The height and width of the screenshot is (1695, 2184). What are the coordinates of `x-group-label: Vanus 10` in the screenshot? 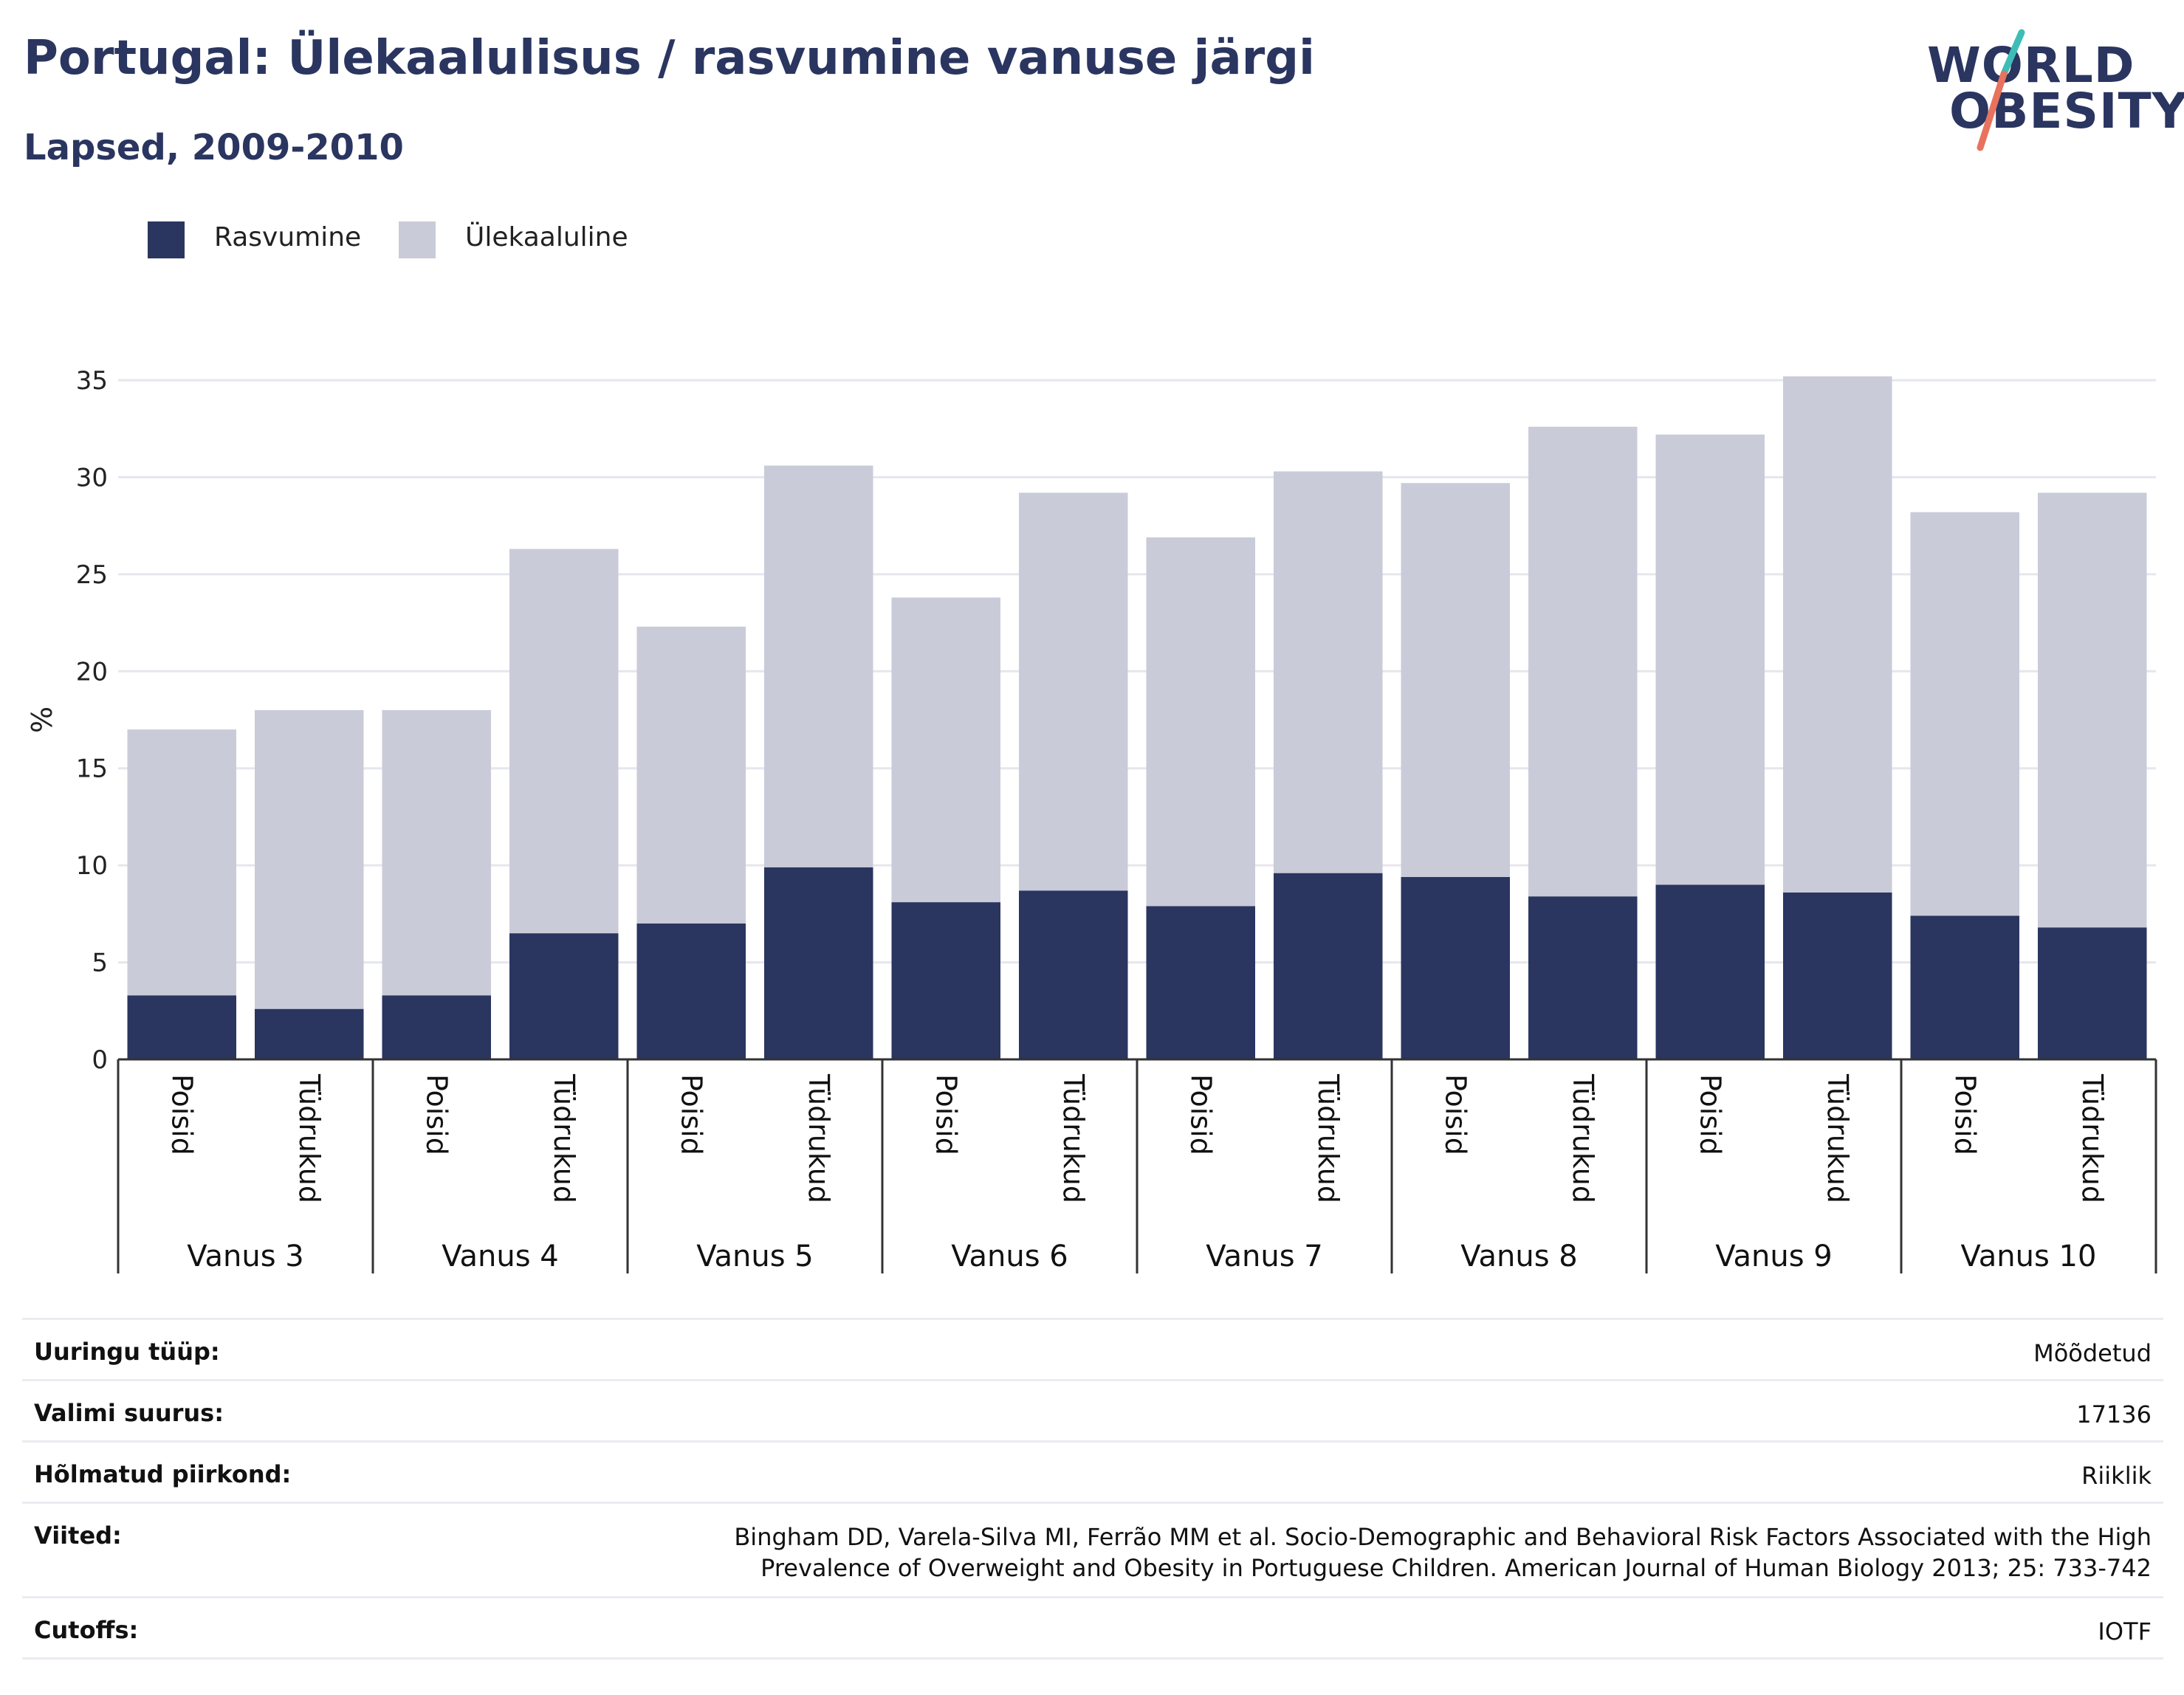 It's located at (2029, 1256).